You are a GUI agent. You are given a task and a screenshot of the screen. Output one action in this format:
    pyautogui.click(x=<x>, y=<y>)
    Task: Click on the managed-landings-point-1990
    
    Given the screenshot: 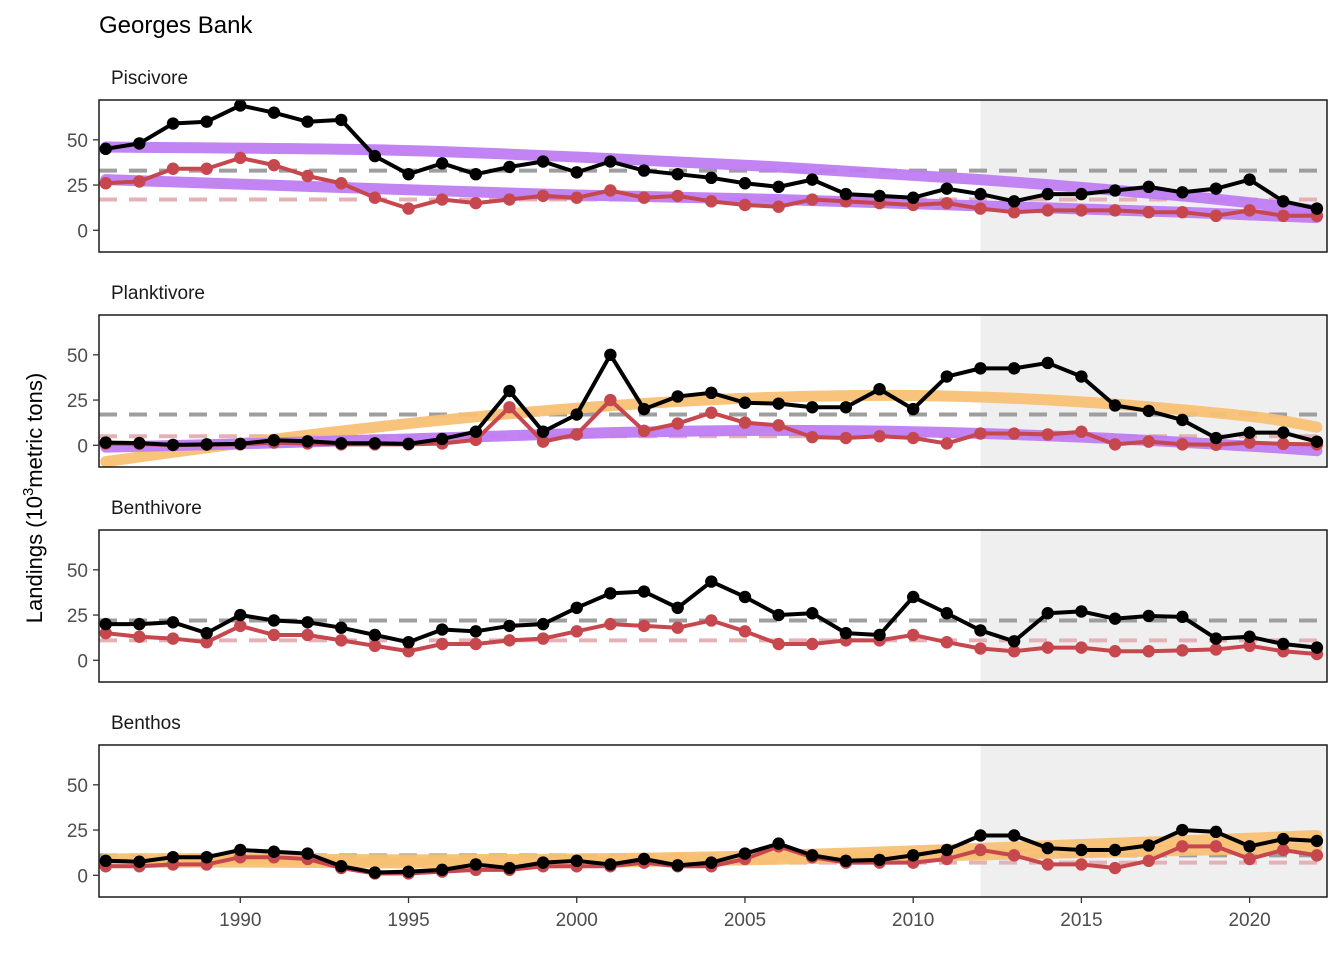 What is the action you would take?
    pyautogui.click(x=240, y=626)
    